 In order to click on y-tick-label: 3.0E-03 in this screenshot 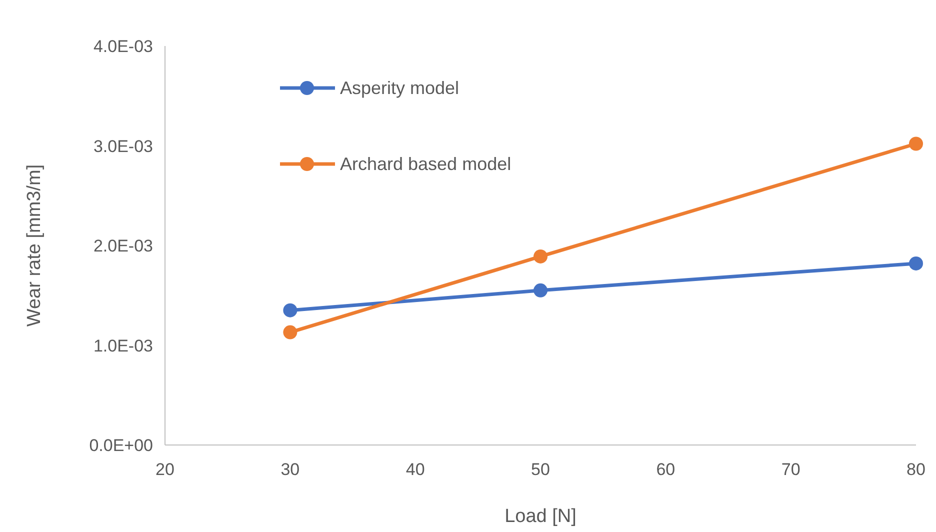, I will do `click(123, 146)`.